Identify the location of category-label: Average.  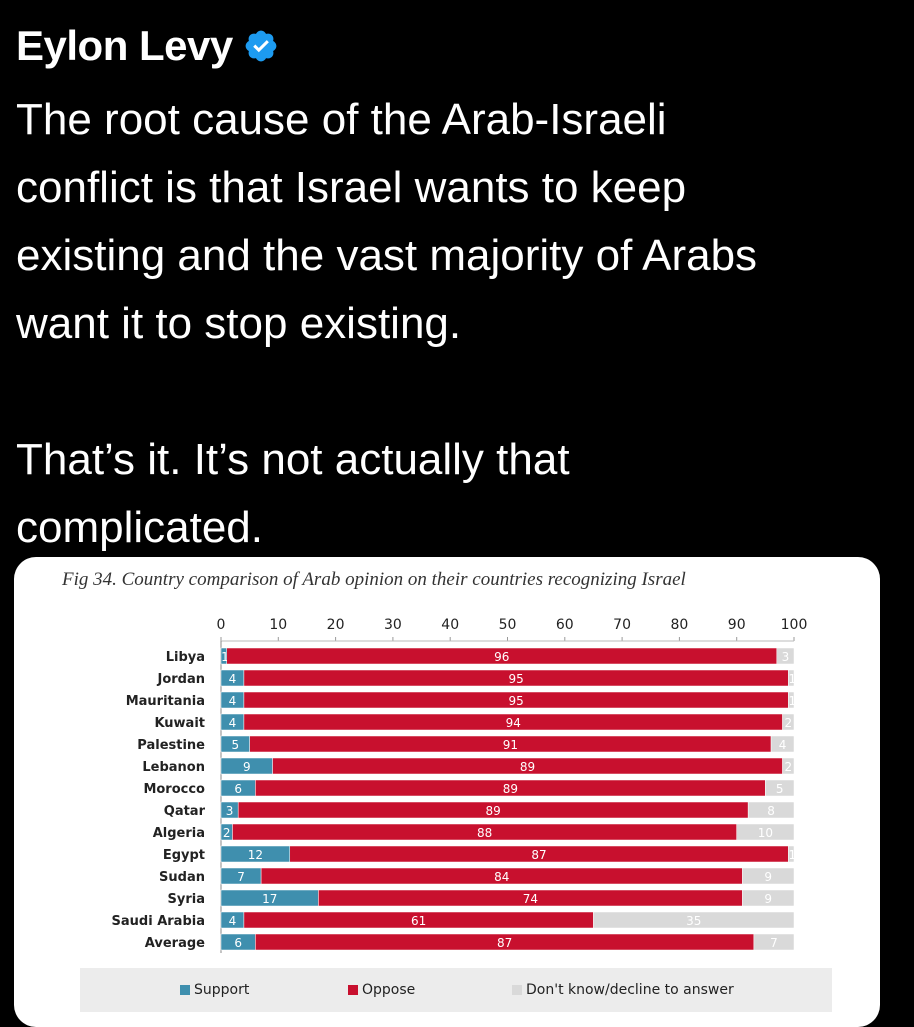
(175, 943).